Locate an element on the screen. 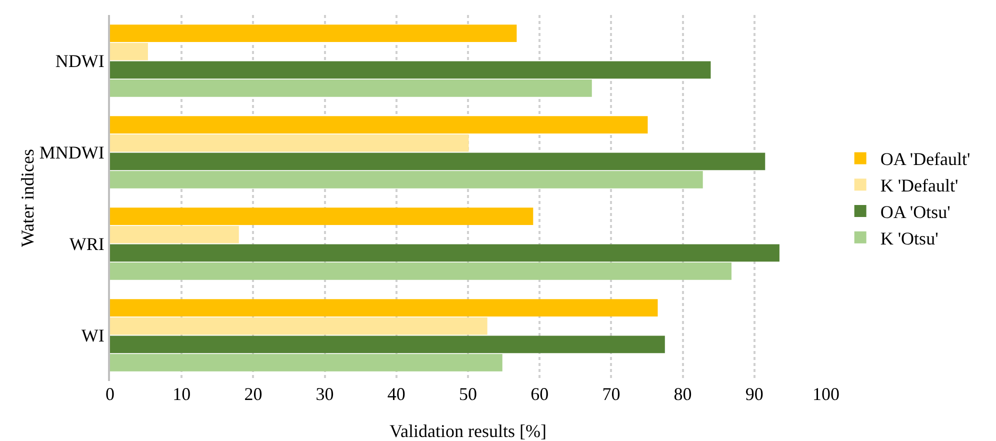 Image resolution: width=996 pixels, height=441 pixels. x-tick-label: 0 is located at coordinates (110, 394).